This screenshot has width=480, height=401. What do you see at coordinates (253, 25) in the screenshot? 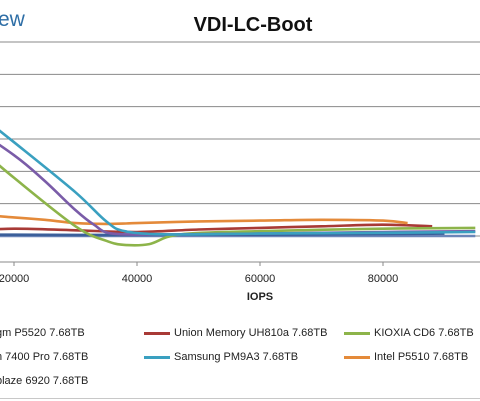
I see `chart-title: VDI-LC-Boot` at bounding box center [253, 25].